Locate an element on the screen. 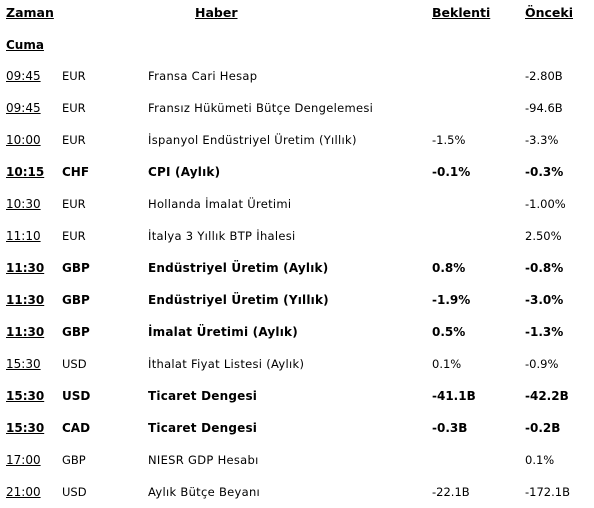 Image resolution: width=594 pixels, height=508 pixels. previous-value: -0.3% is located at coordinates (544, 172).